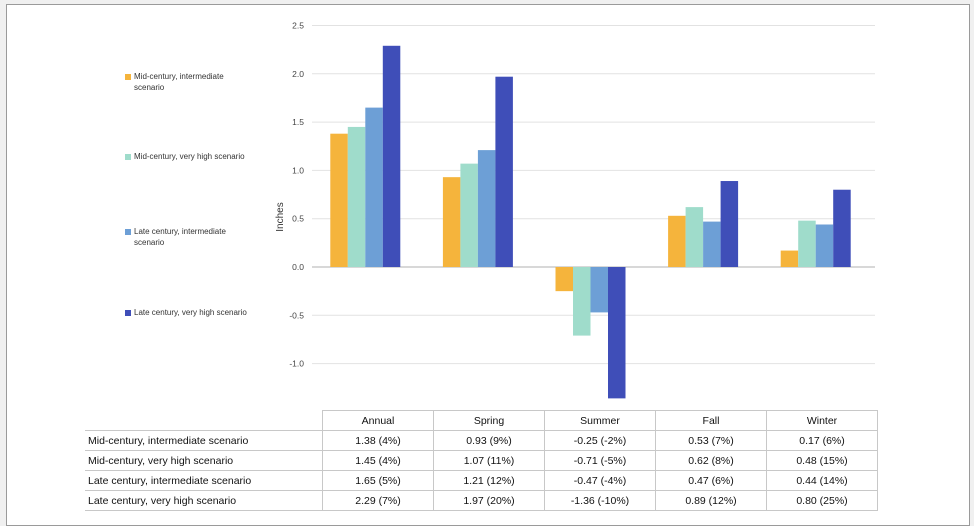  Describe the element at coordinates (600, 440) in the screenshot. I see `table-cell: -0.25 (-2%)` at that location.